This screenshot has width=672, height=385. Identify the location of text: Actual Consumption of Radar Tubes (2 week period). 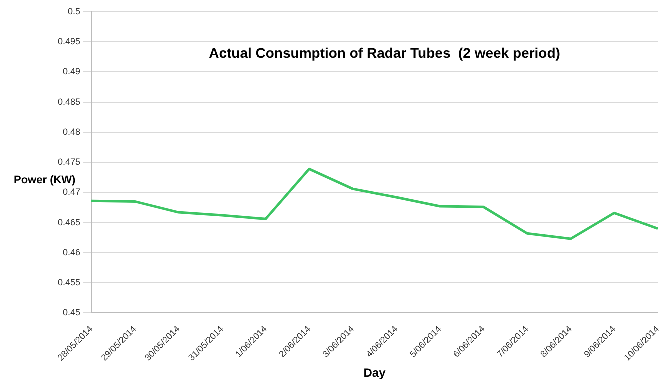
(384, 52).